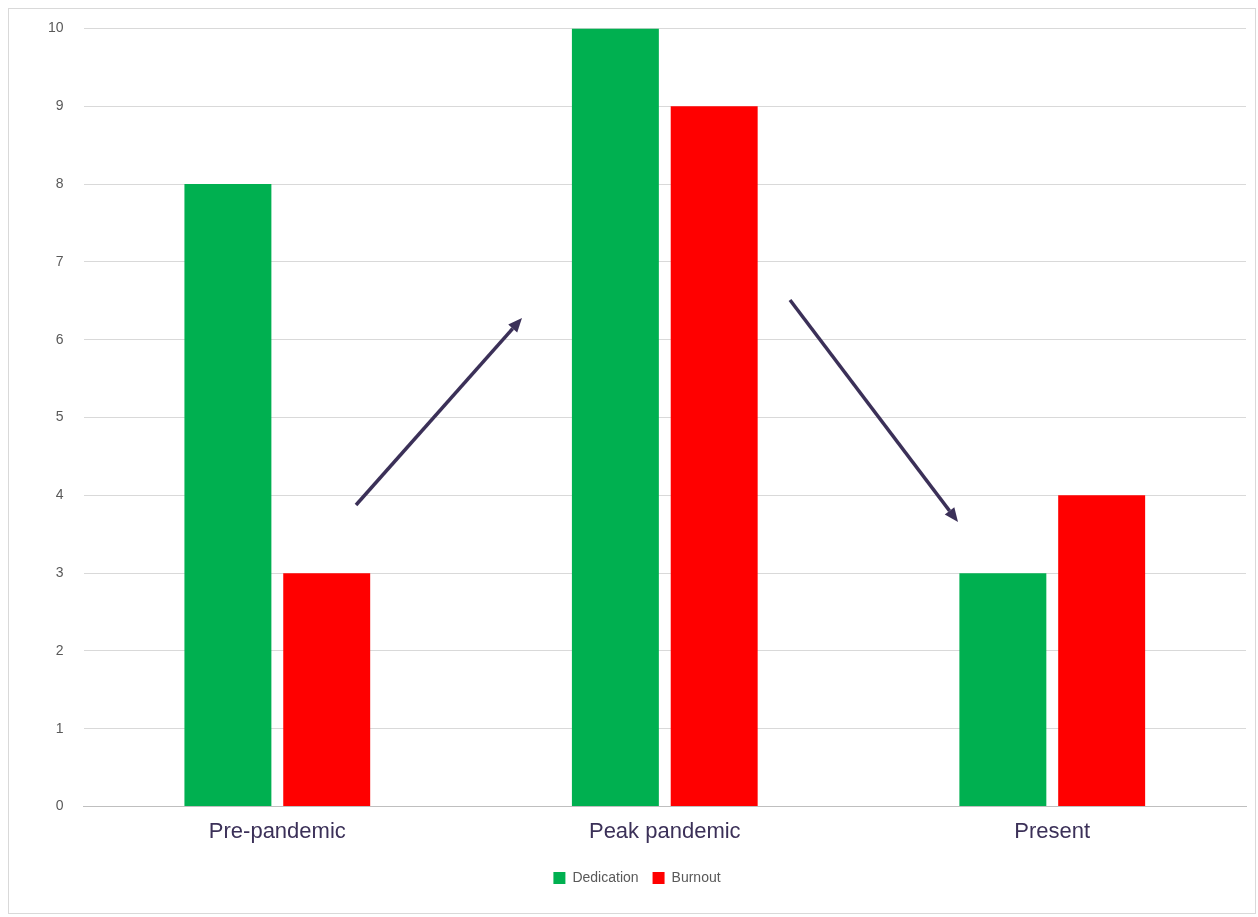 This screenshot has width=1258, height=917. I want to click on y-tick-label: 5, so click(59, 416).